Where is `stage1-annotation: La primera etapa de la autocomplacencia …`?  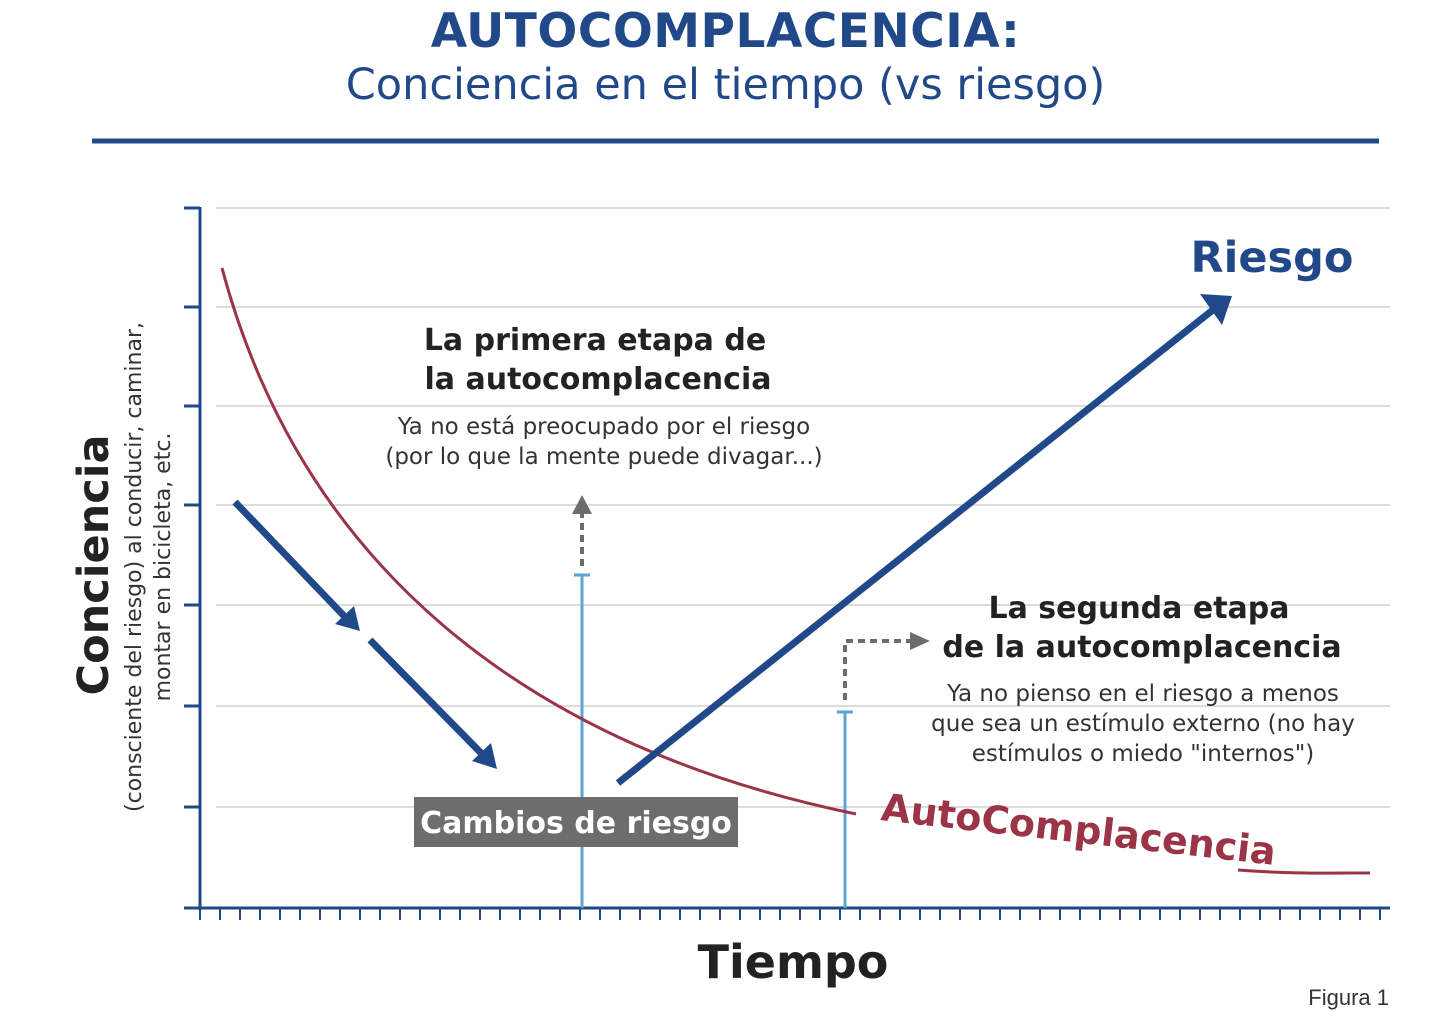
stage1-annotation: La primera etapa de la autocomplacencia … is located at coordinates (603, 396).